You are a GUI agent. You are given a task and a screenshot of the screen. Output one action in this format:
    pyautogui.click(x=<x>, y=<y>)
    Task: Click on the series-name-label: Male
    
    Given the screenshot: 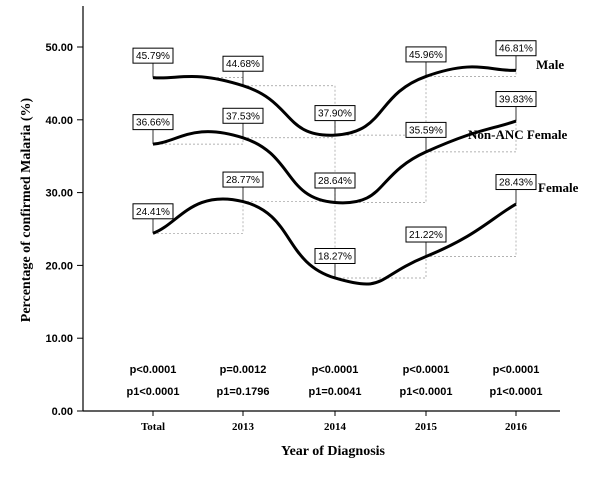 What is the action you would take?
    pyautogui.click(x=550, y=64)
    